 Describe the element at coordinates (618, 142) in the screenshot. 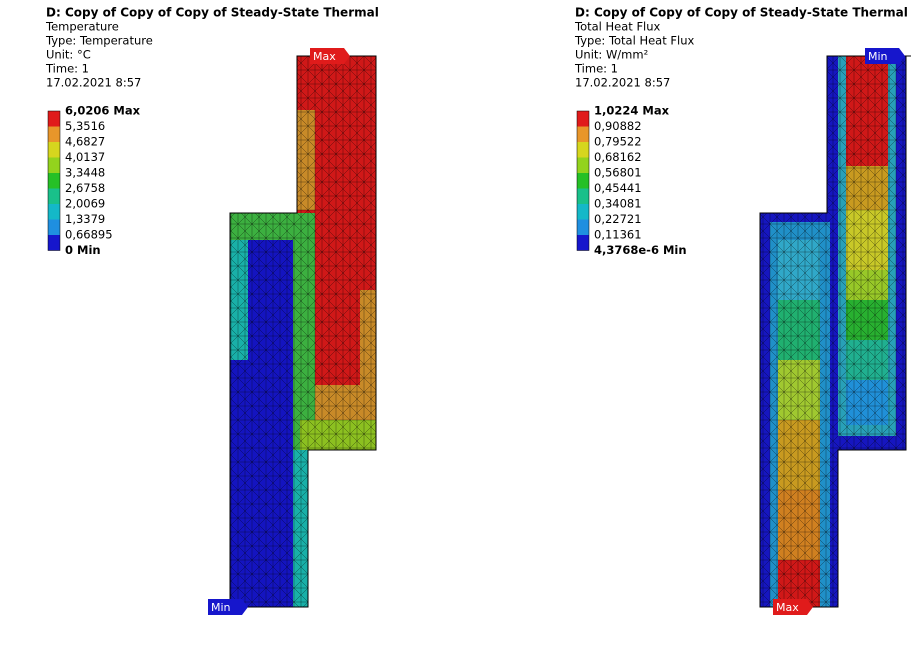

I see `legend-label: 0,79522` at that location.